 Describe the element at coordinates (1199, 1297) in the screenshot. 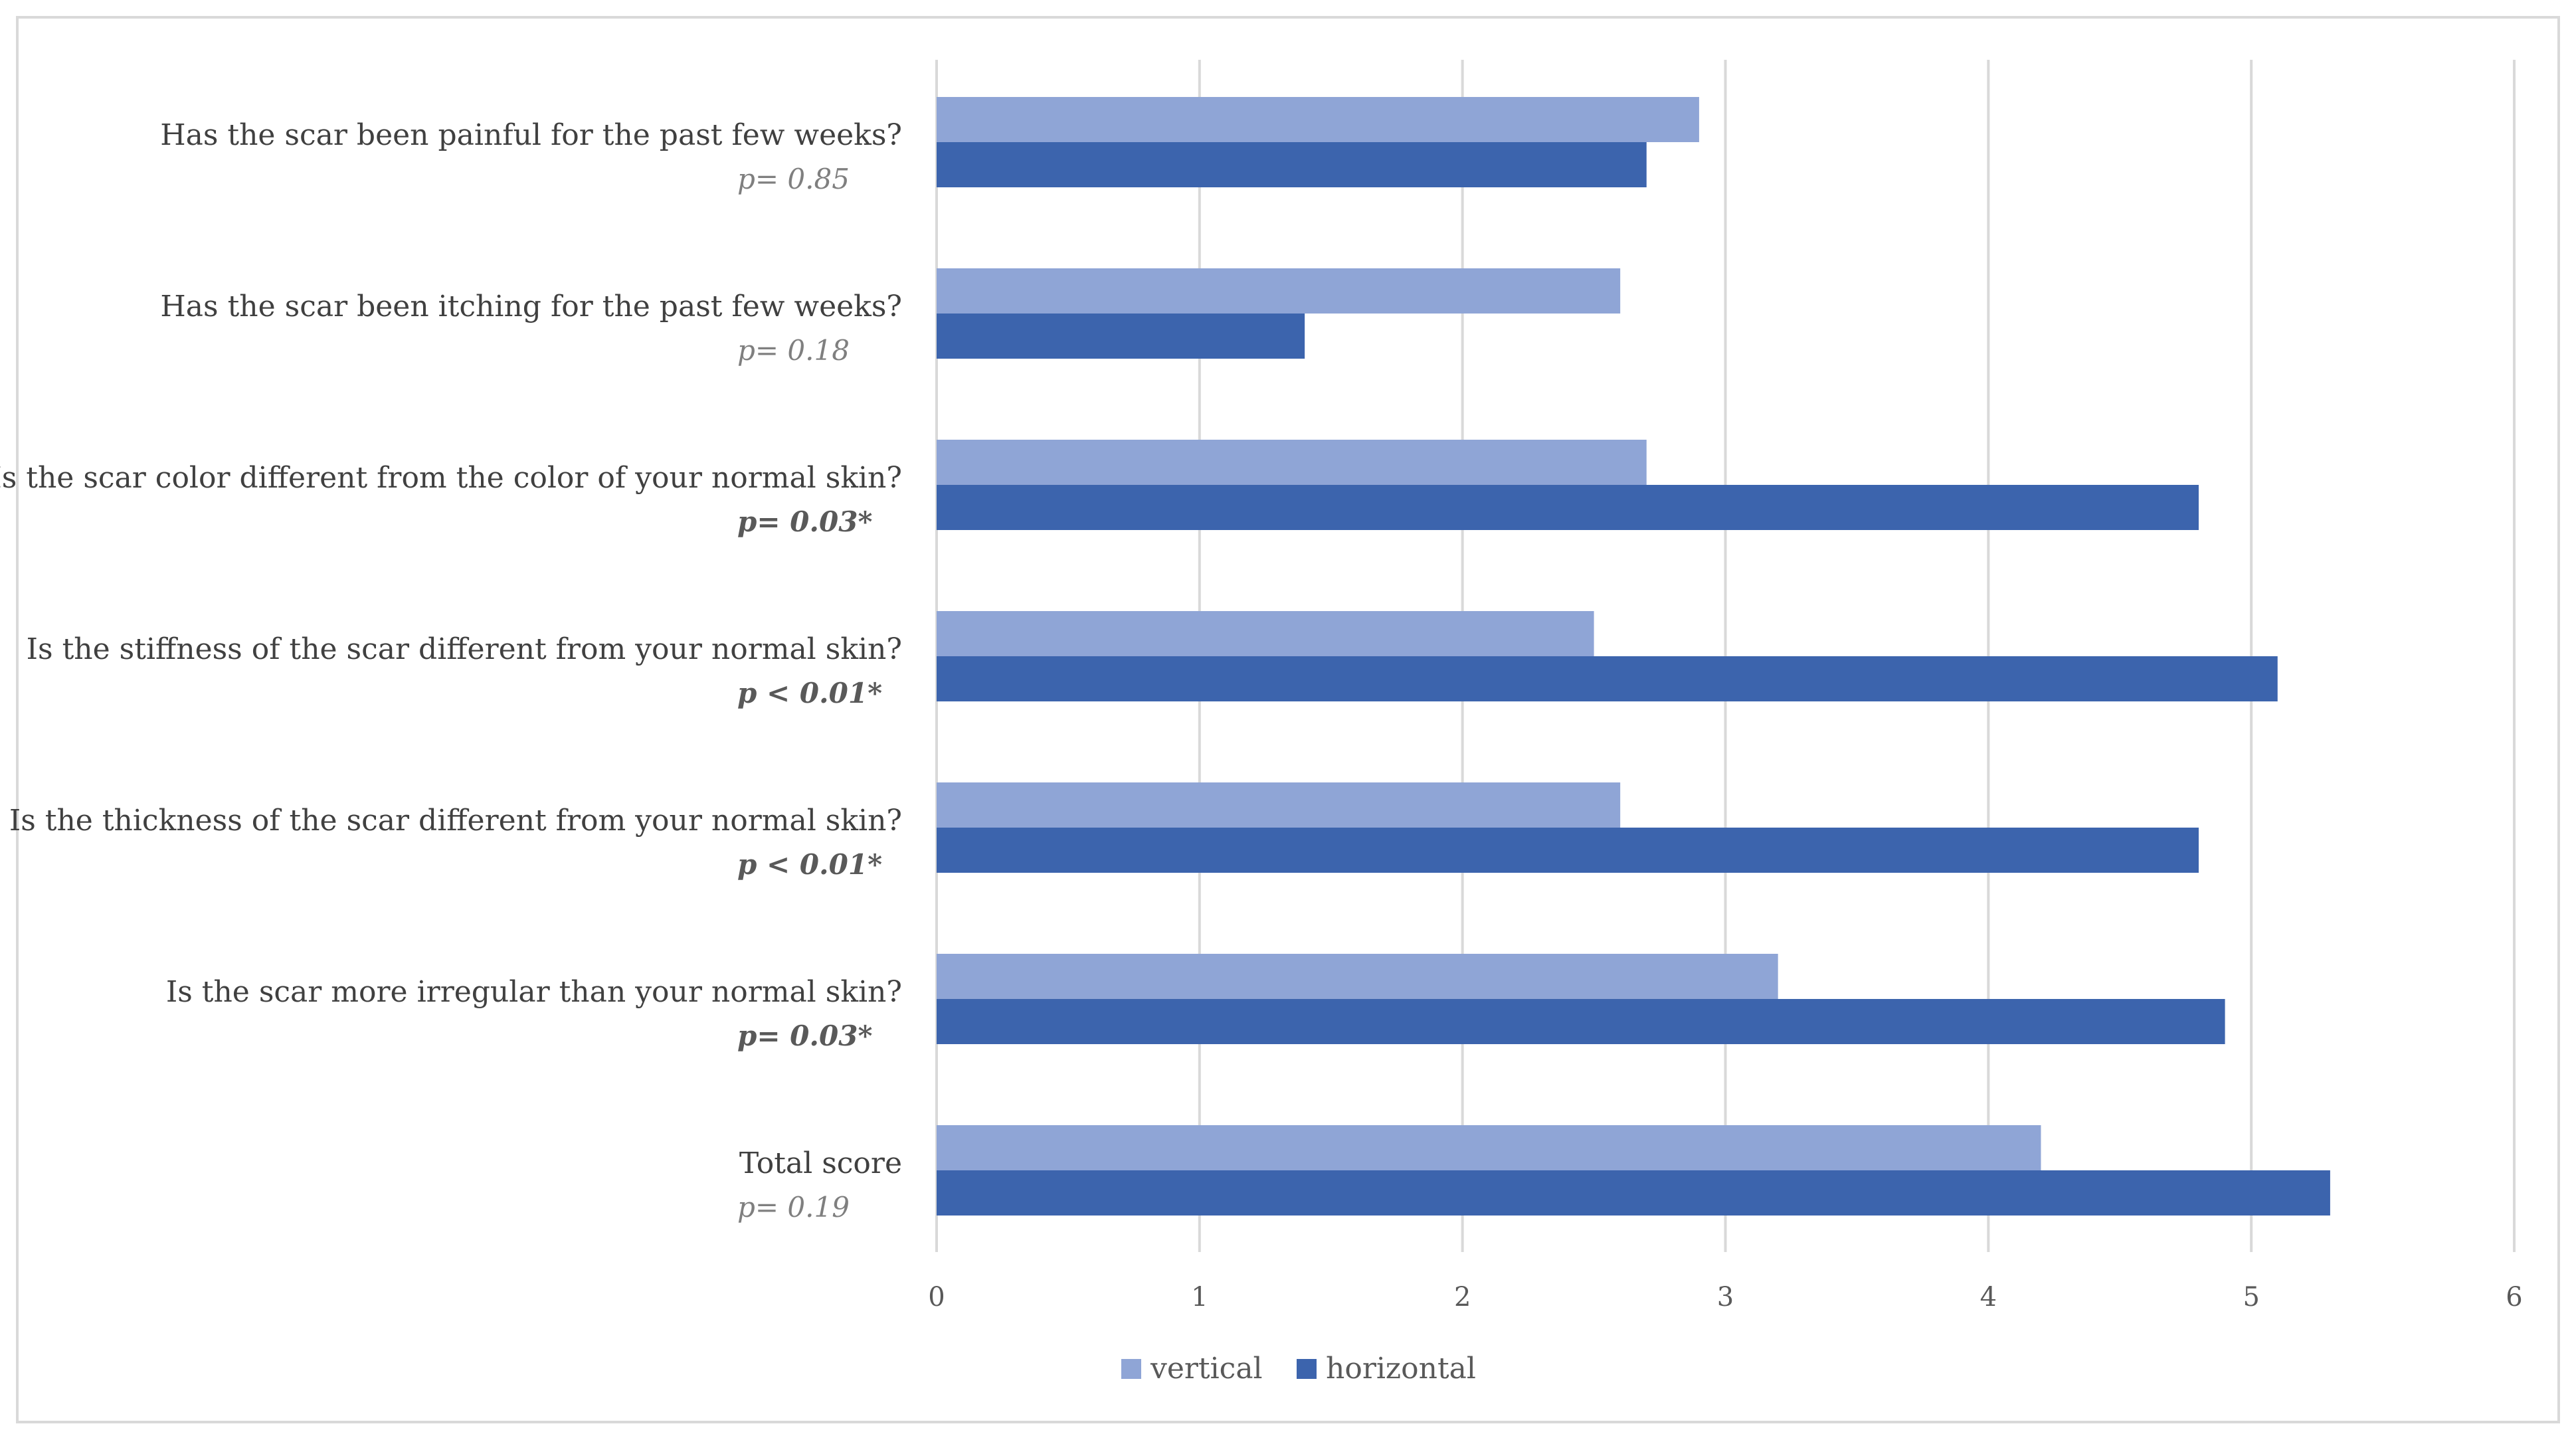

I see `tick-label-1: 1` at that location.